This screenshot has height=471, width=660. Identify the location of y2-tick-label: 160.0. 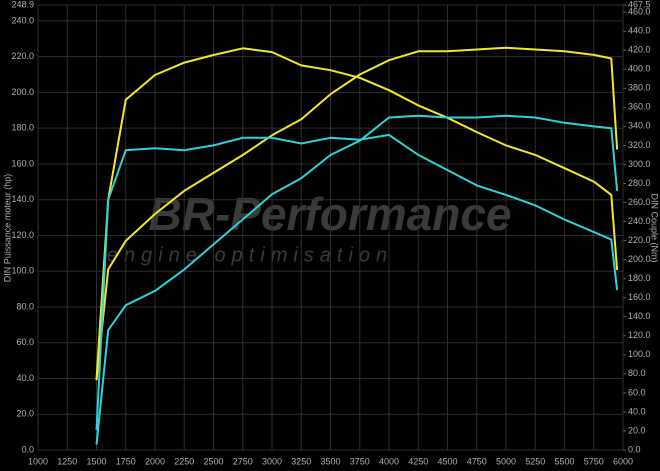
(639, 297).